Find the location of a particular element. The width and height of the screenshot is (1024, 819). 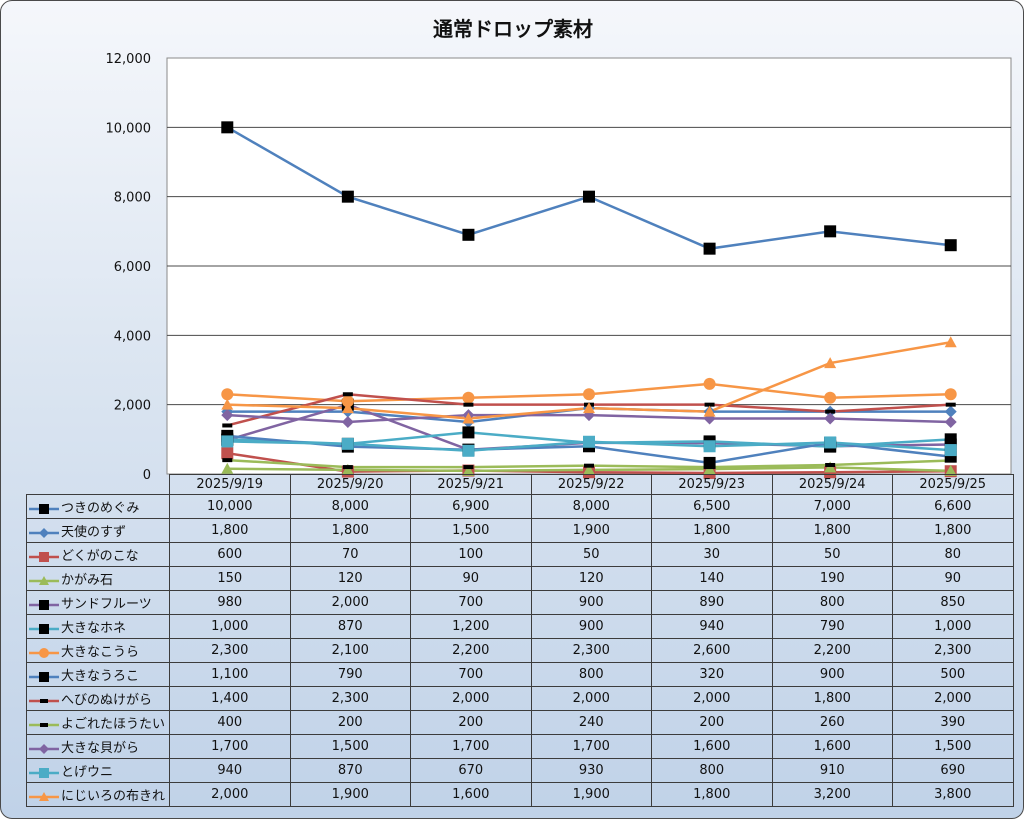

data-label: 150 is located at coordinates (230, 578).